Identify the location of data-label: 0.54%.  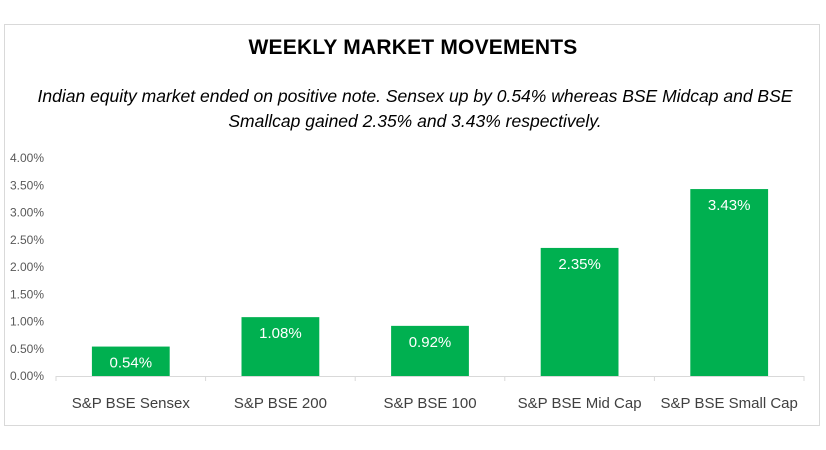
(131, 363).